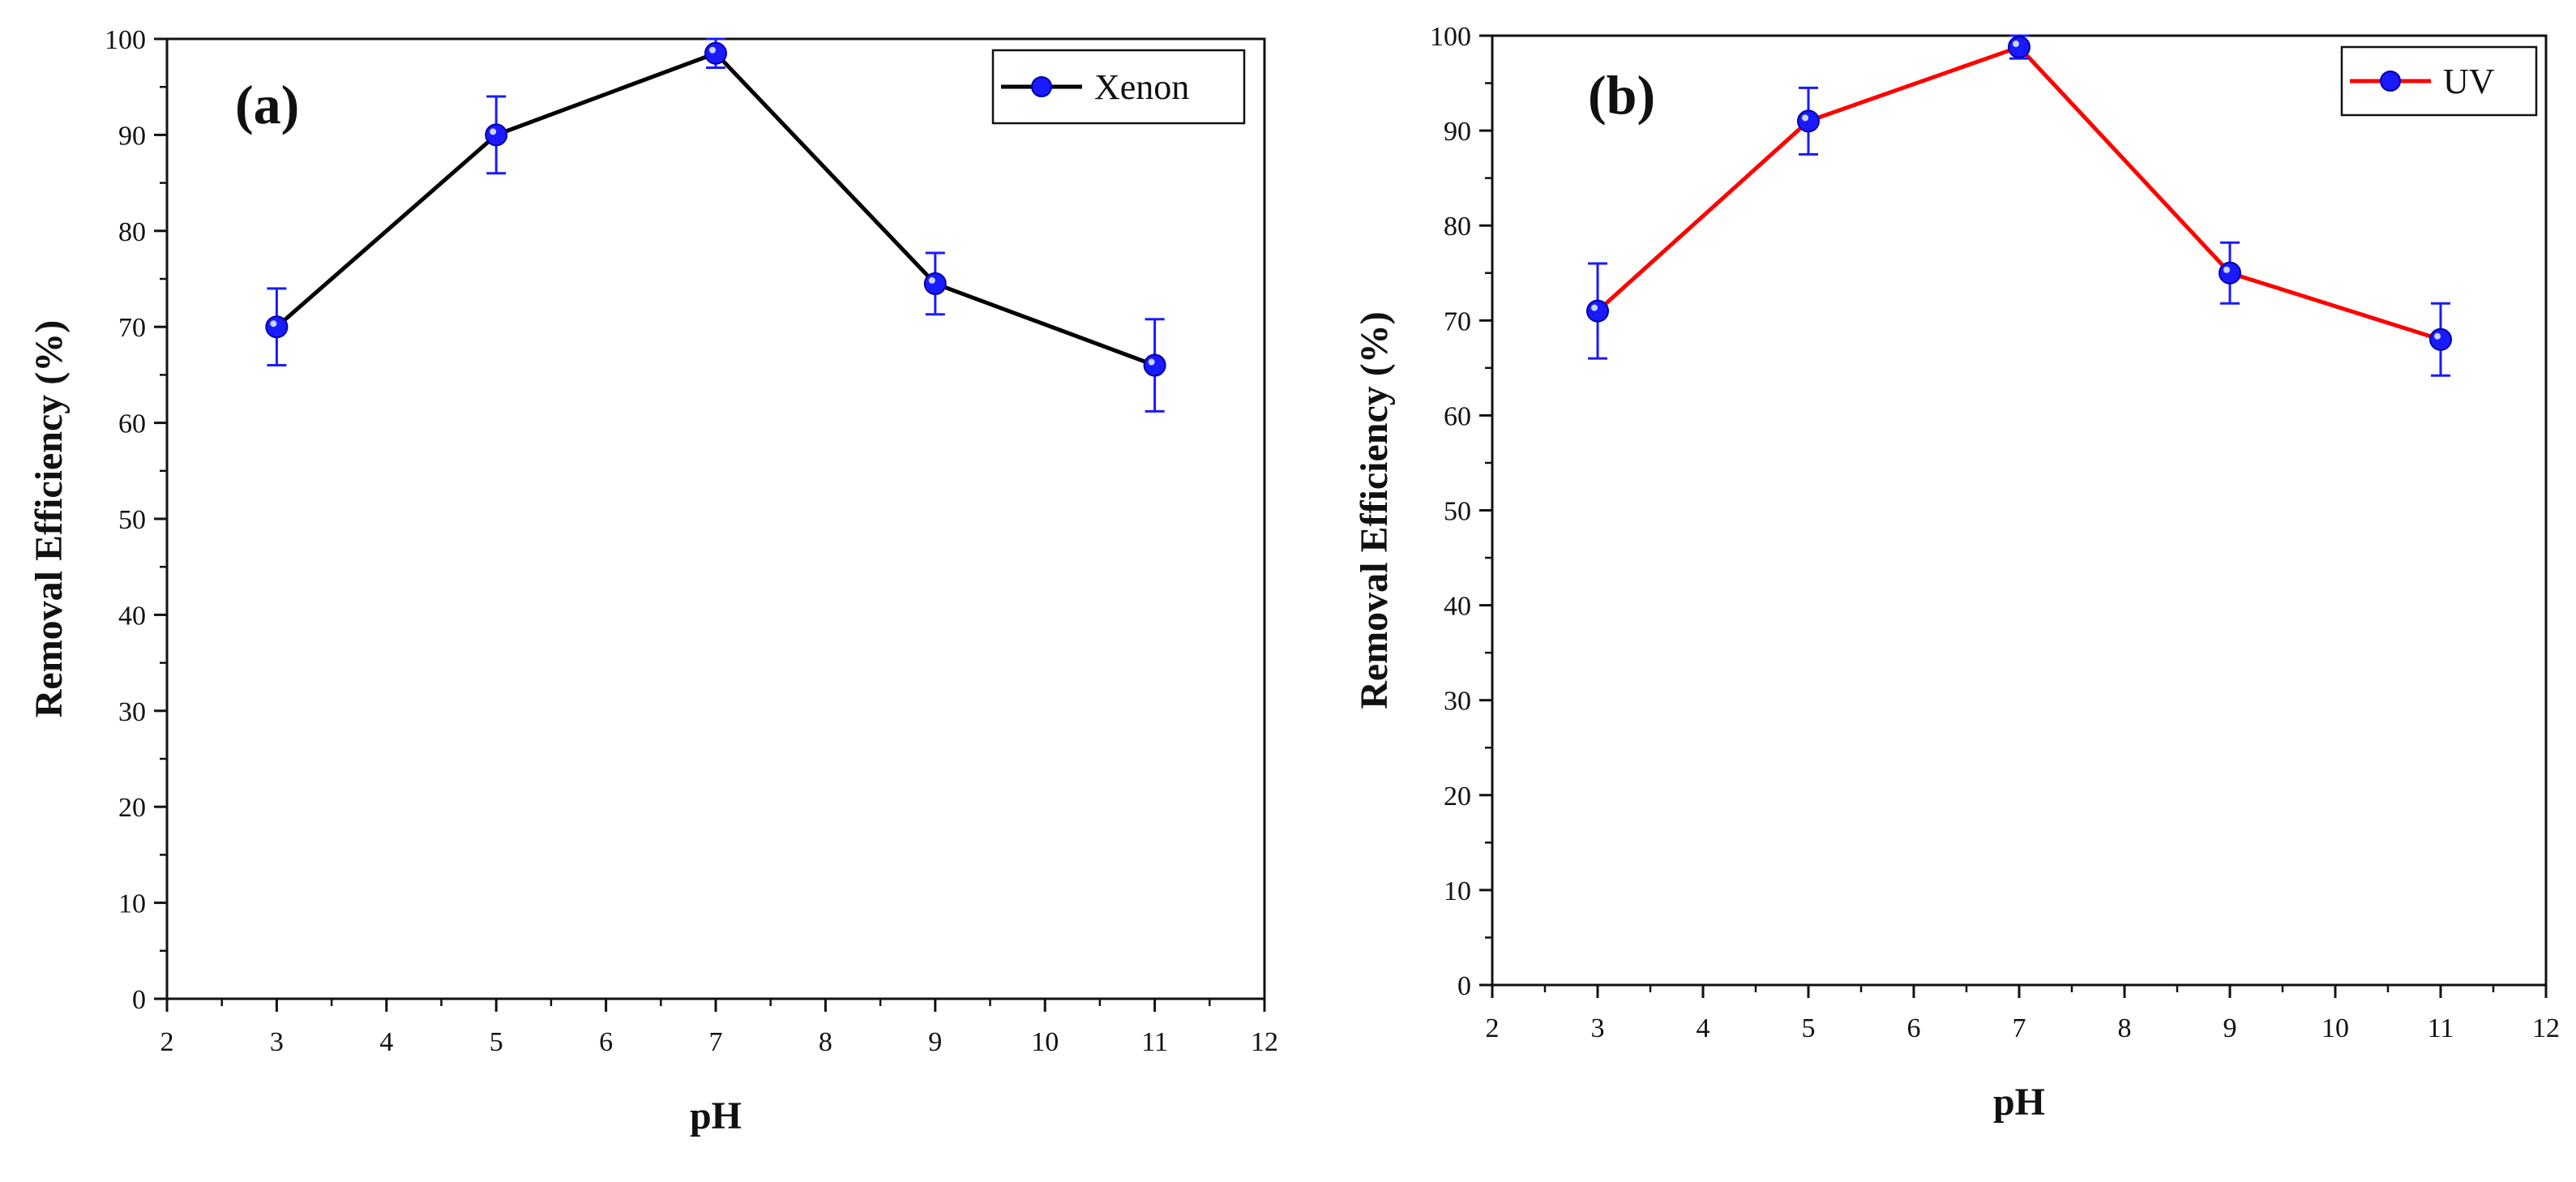  Describe the element at coordinates (1141, 87) in the screenshot. I see `legend-label: Xenon` at that location.